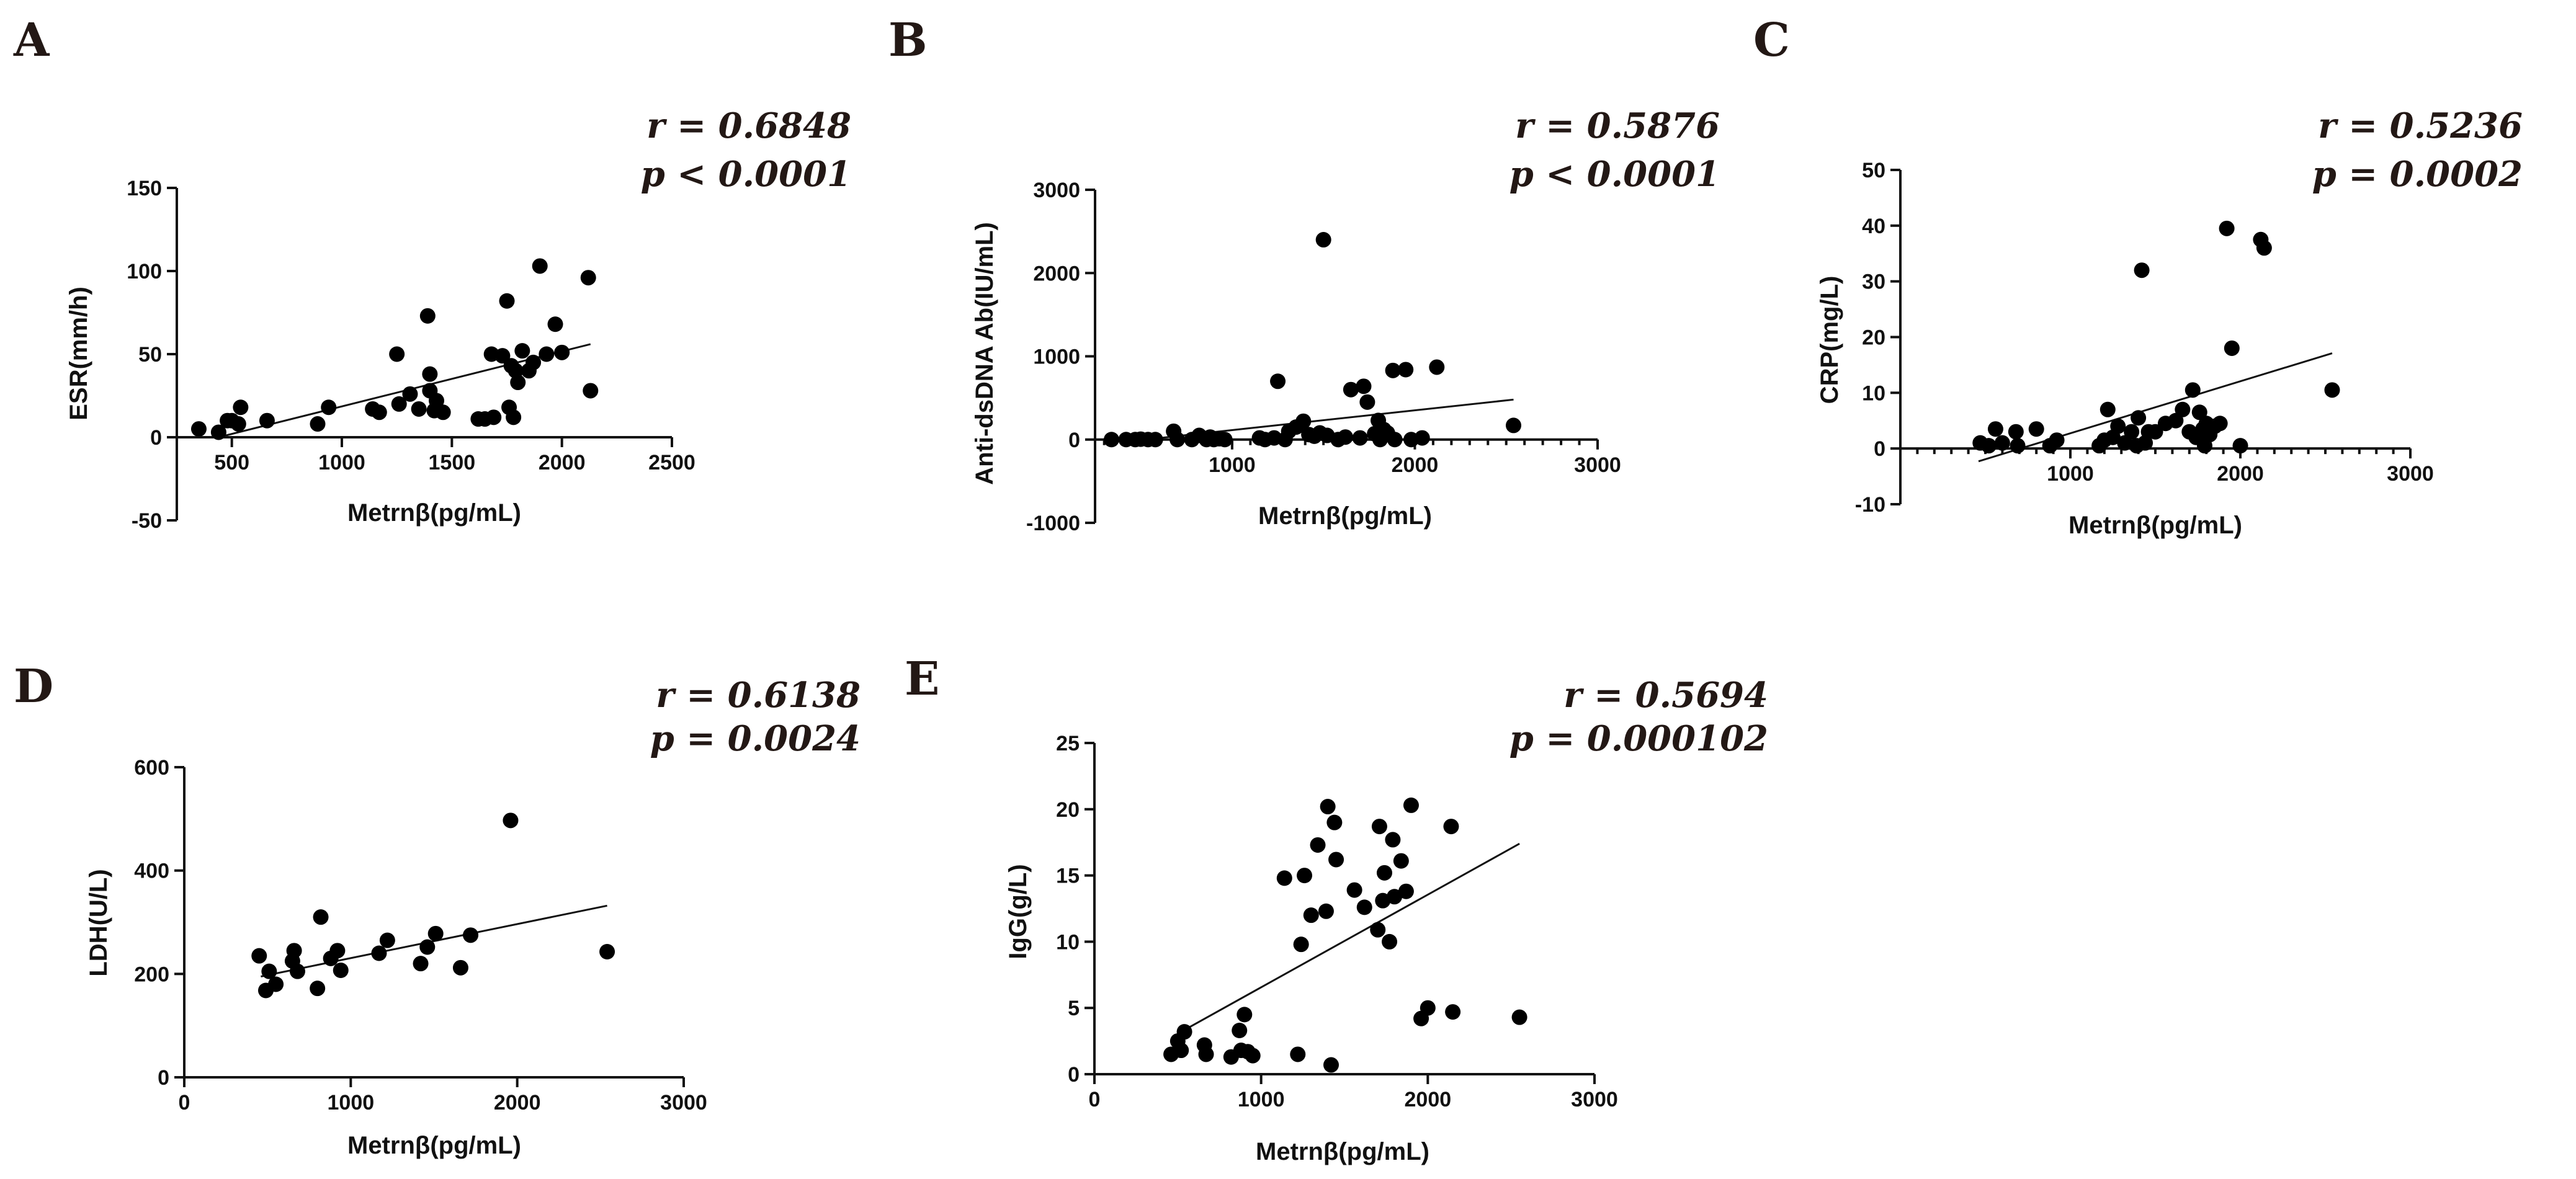 This screenshot has height=1179, width=2576. What do you see at coordinates (231, 462) in the screenshot?
I see `panel-a-x-tick-label: 500` at bounding box center [231, 462].